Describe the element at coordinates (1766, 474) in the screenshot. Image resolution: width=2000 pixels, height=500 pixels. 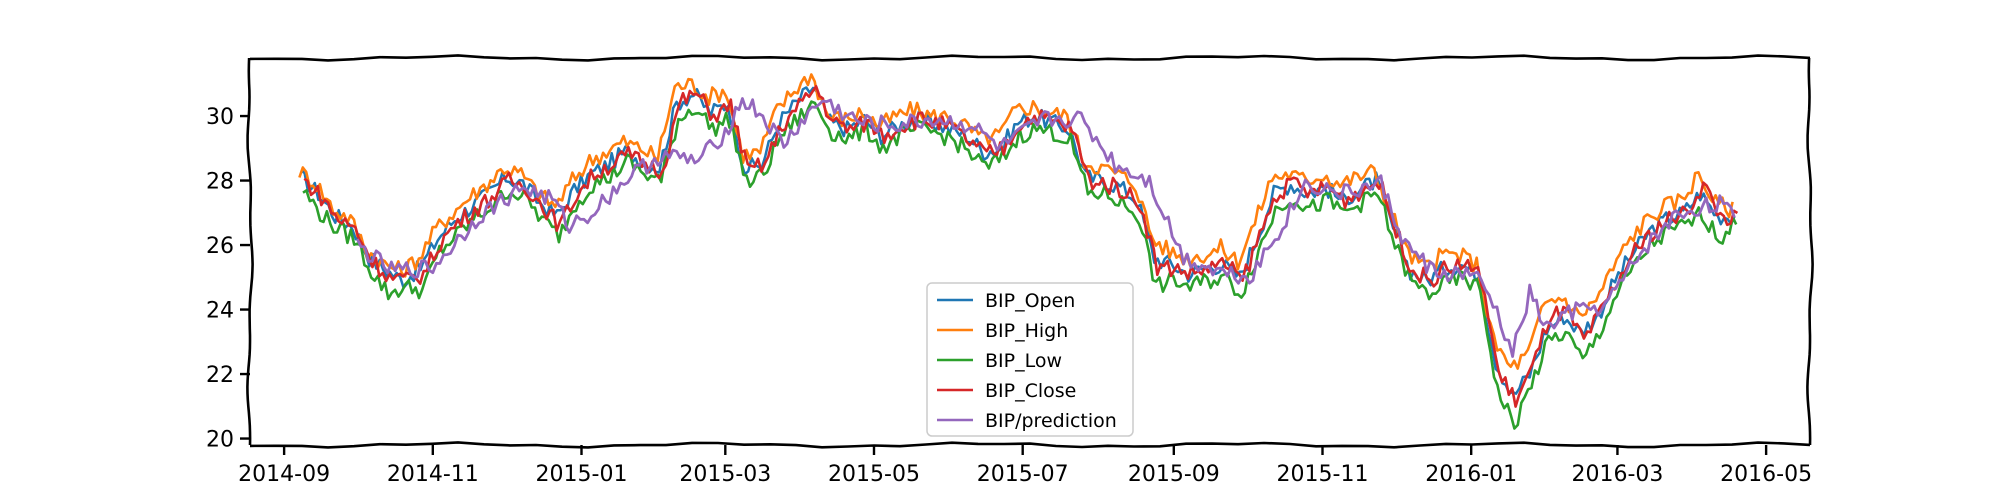
I see `x-tick-label: 2016-05` at that location.